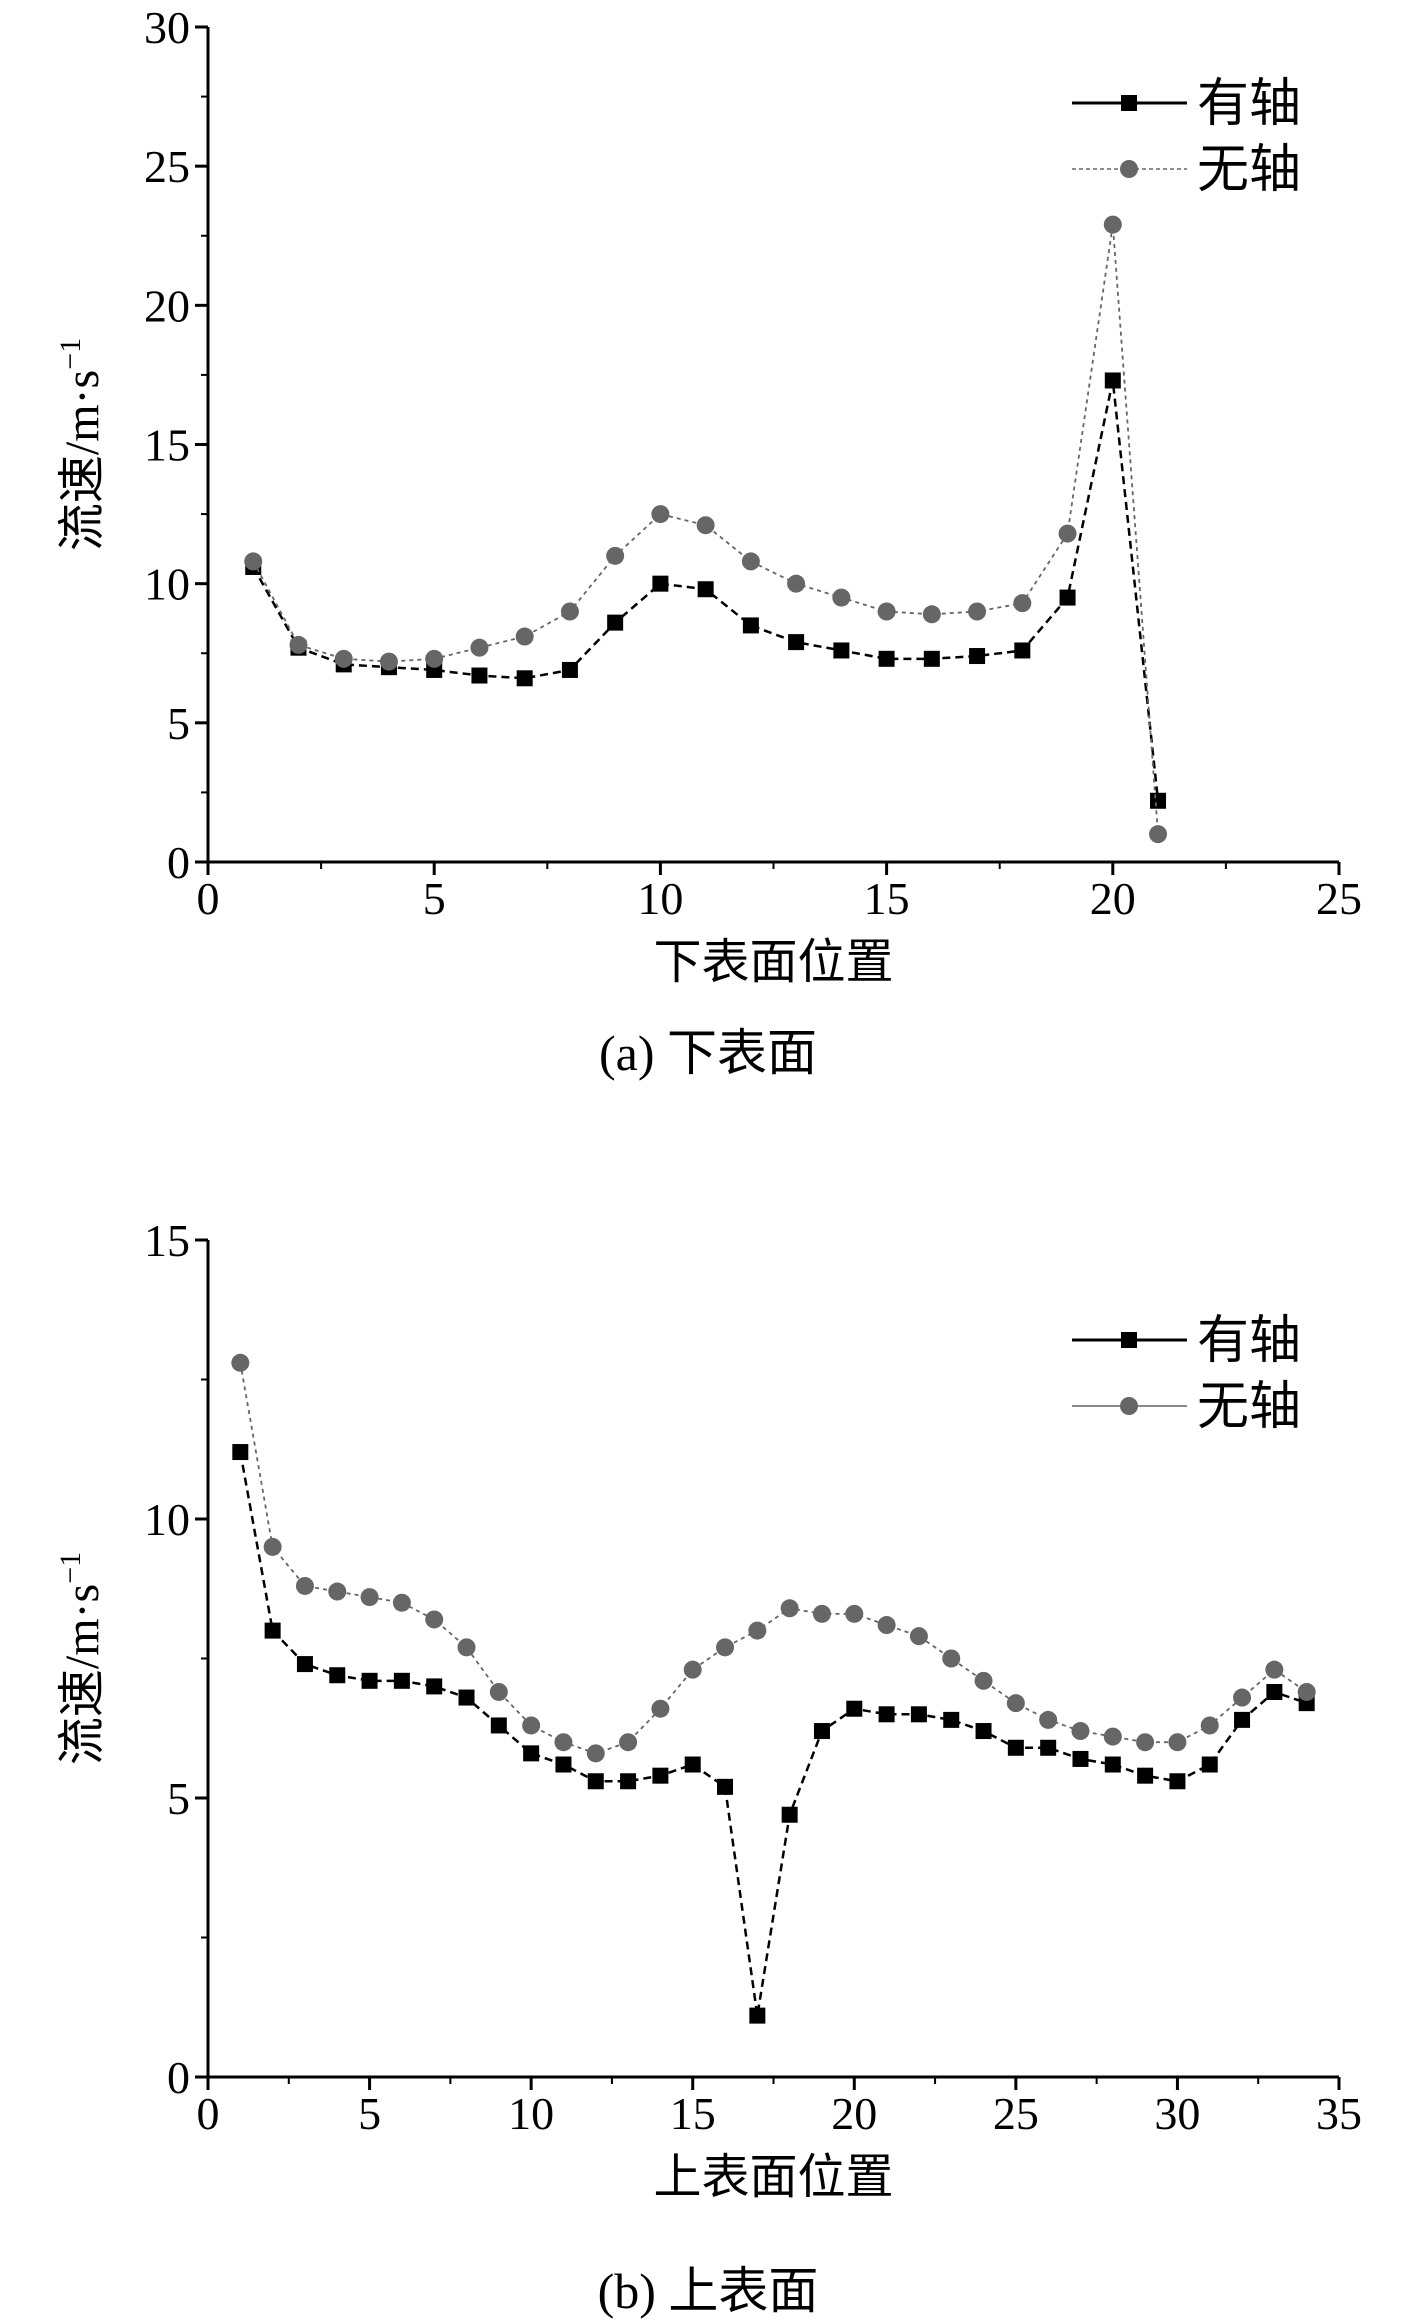 The height and width of the screenshot is (2322, 1417). Describe the element at coordinates (1339, 2113) in the screenshot. I see `x-tick-label: 35` at that location.